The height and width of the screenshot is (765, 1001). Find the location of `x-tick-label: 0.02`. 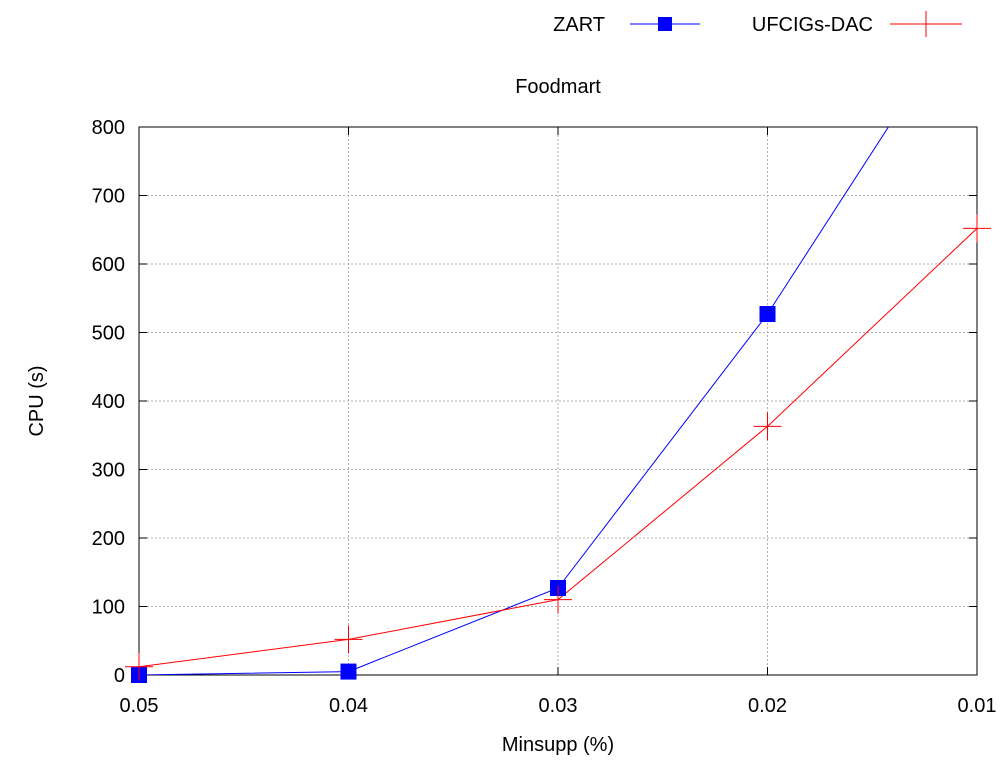

x-tick-label: 0.02 is located at coordinates (767, 706).